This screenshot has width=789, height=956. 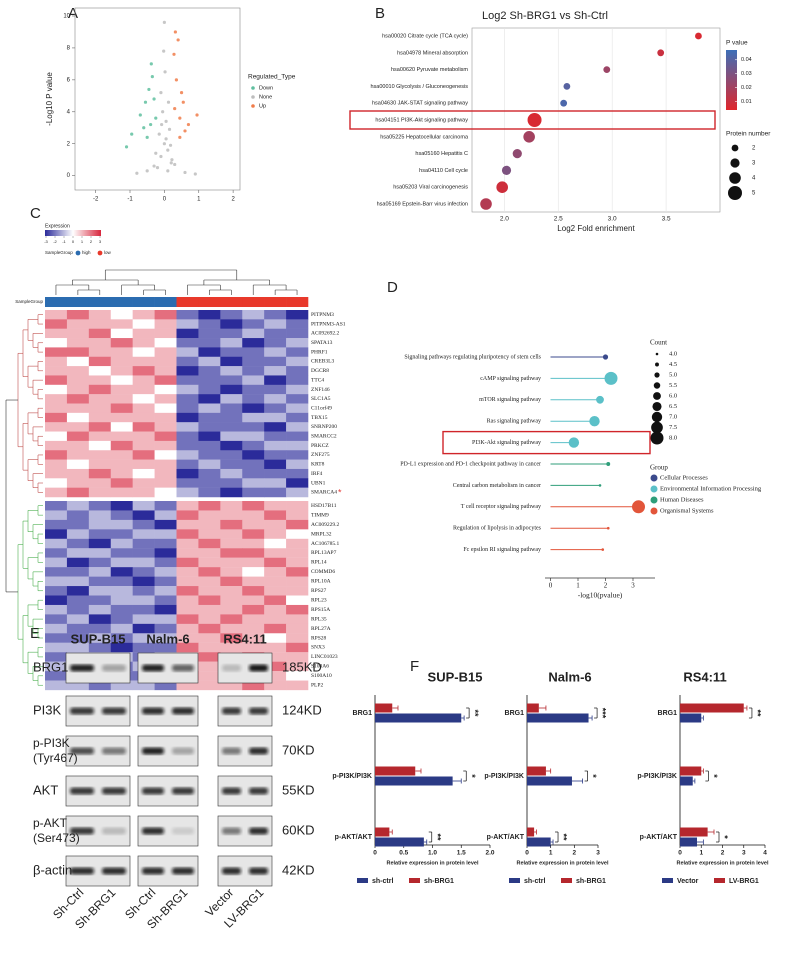 What do you see at coordinates (430, 188) in the screenshot?
I see `category-label: hsa05203 Viral carcinogenesis` at bounding box center [430, 188].